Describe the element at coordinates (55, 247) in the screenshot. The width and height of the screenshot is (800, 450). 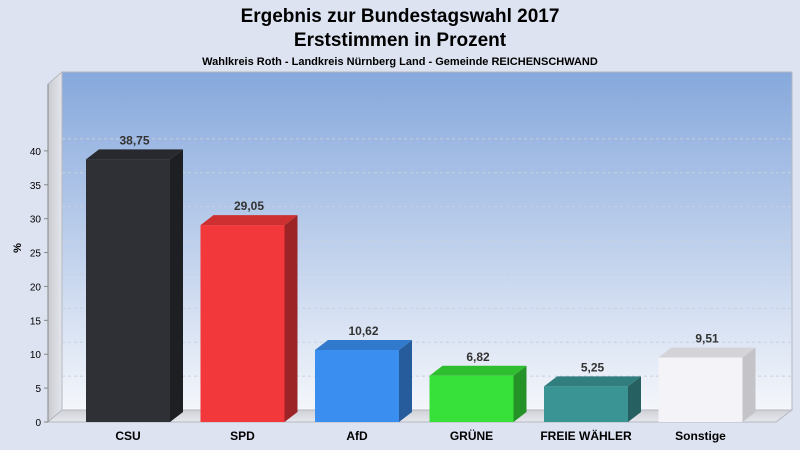
I see `plot-left-wall` at that location.